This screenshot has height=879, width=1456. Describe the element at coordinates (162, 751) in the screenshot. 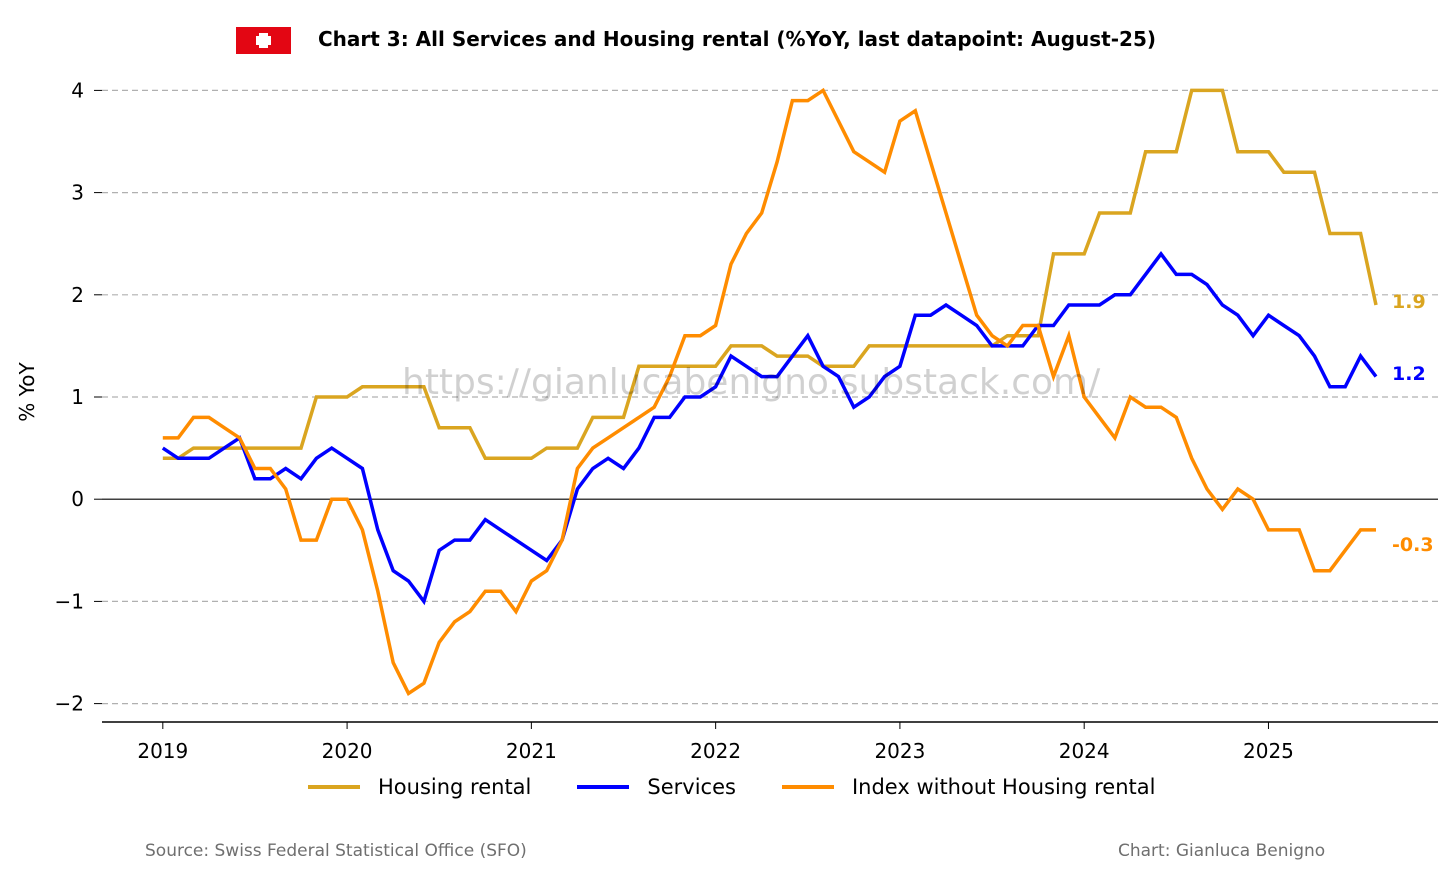

I see `x-tick-label: 2019` at that location.